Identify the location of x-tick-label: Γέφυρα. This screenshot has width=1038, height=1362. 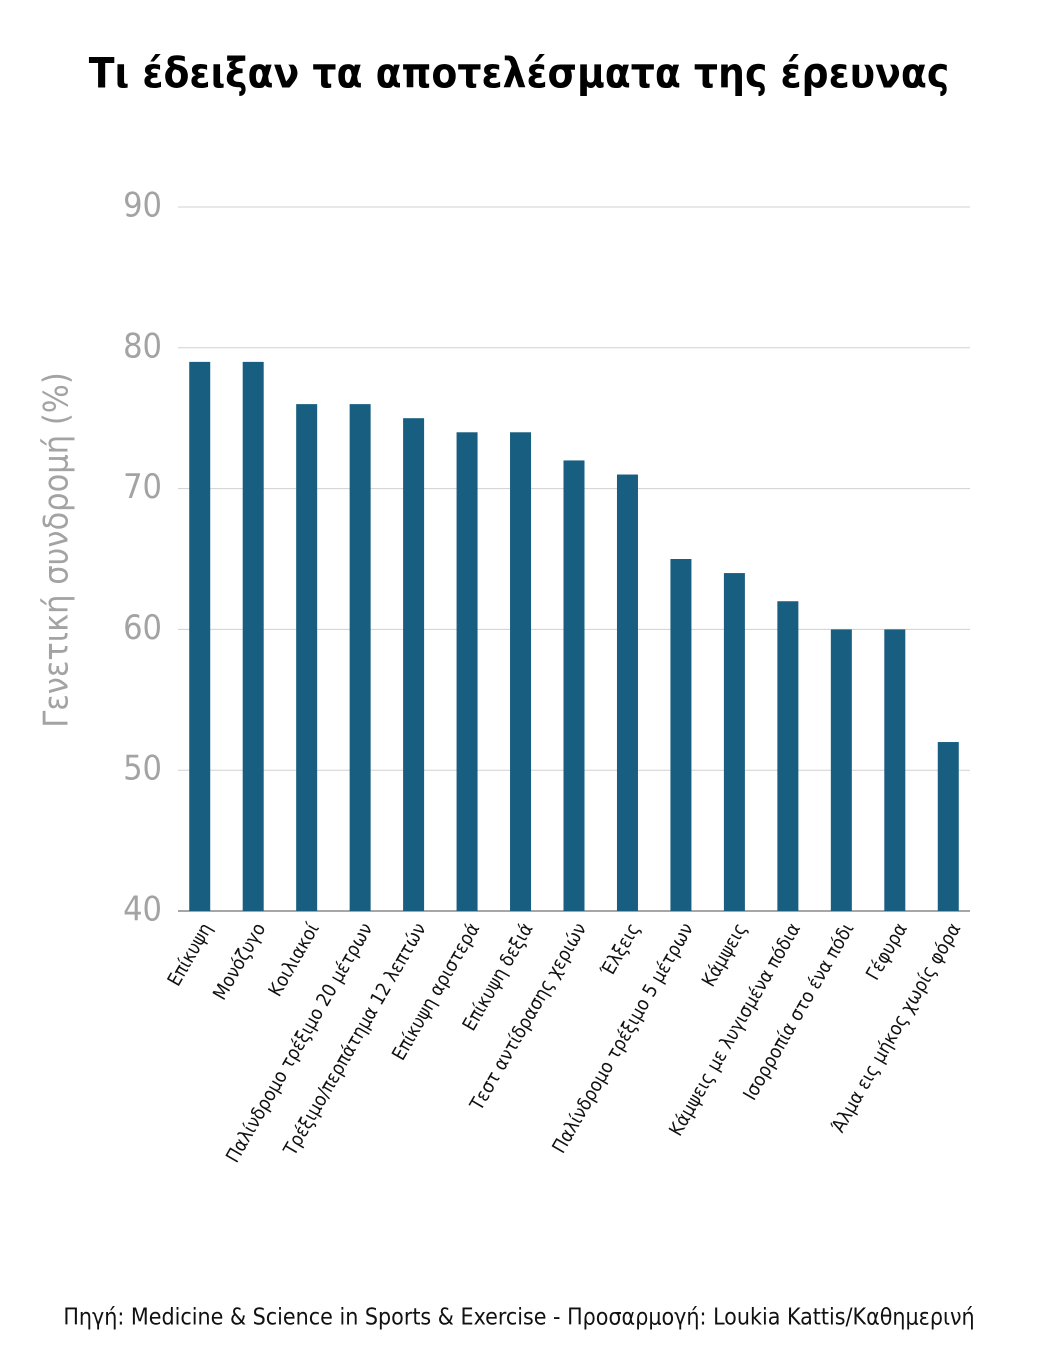
(887, 951).